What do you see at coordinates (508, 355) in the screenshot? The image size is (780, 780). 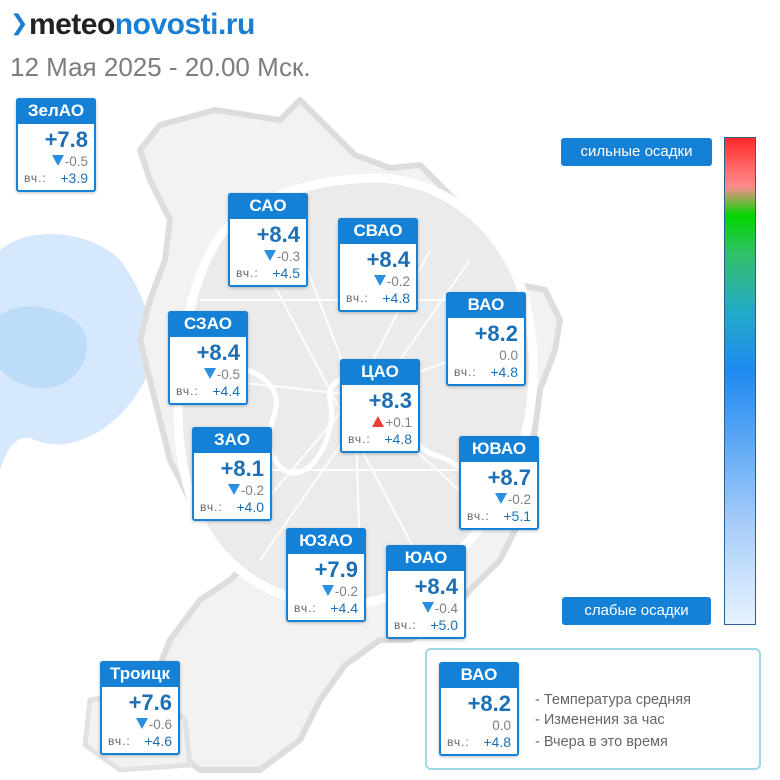 I see `hourly-change: 0.0` at bounding box center [508, 355].